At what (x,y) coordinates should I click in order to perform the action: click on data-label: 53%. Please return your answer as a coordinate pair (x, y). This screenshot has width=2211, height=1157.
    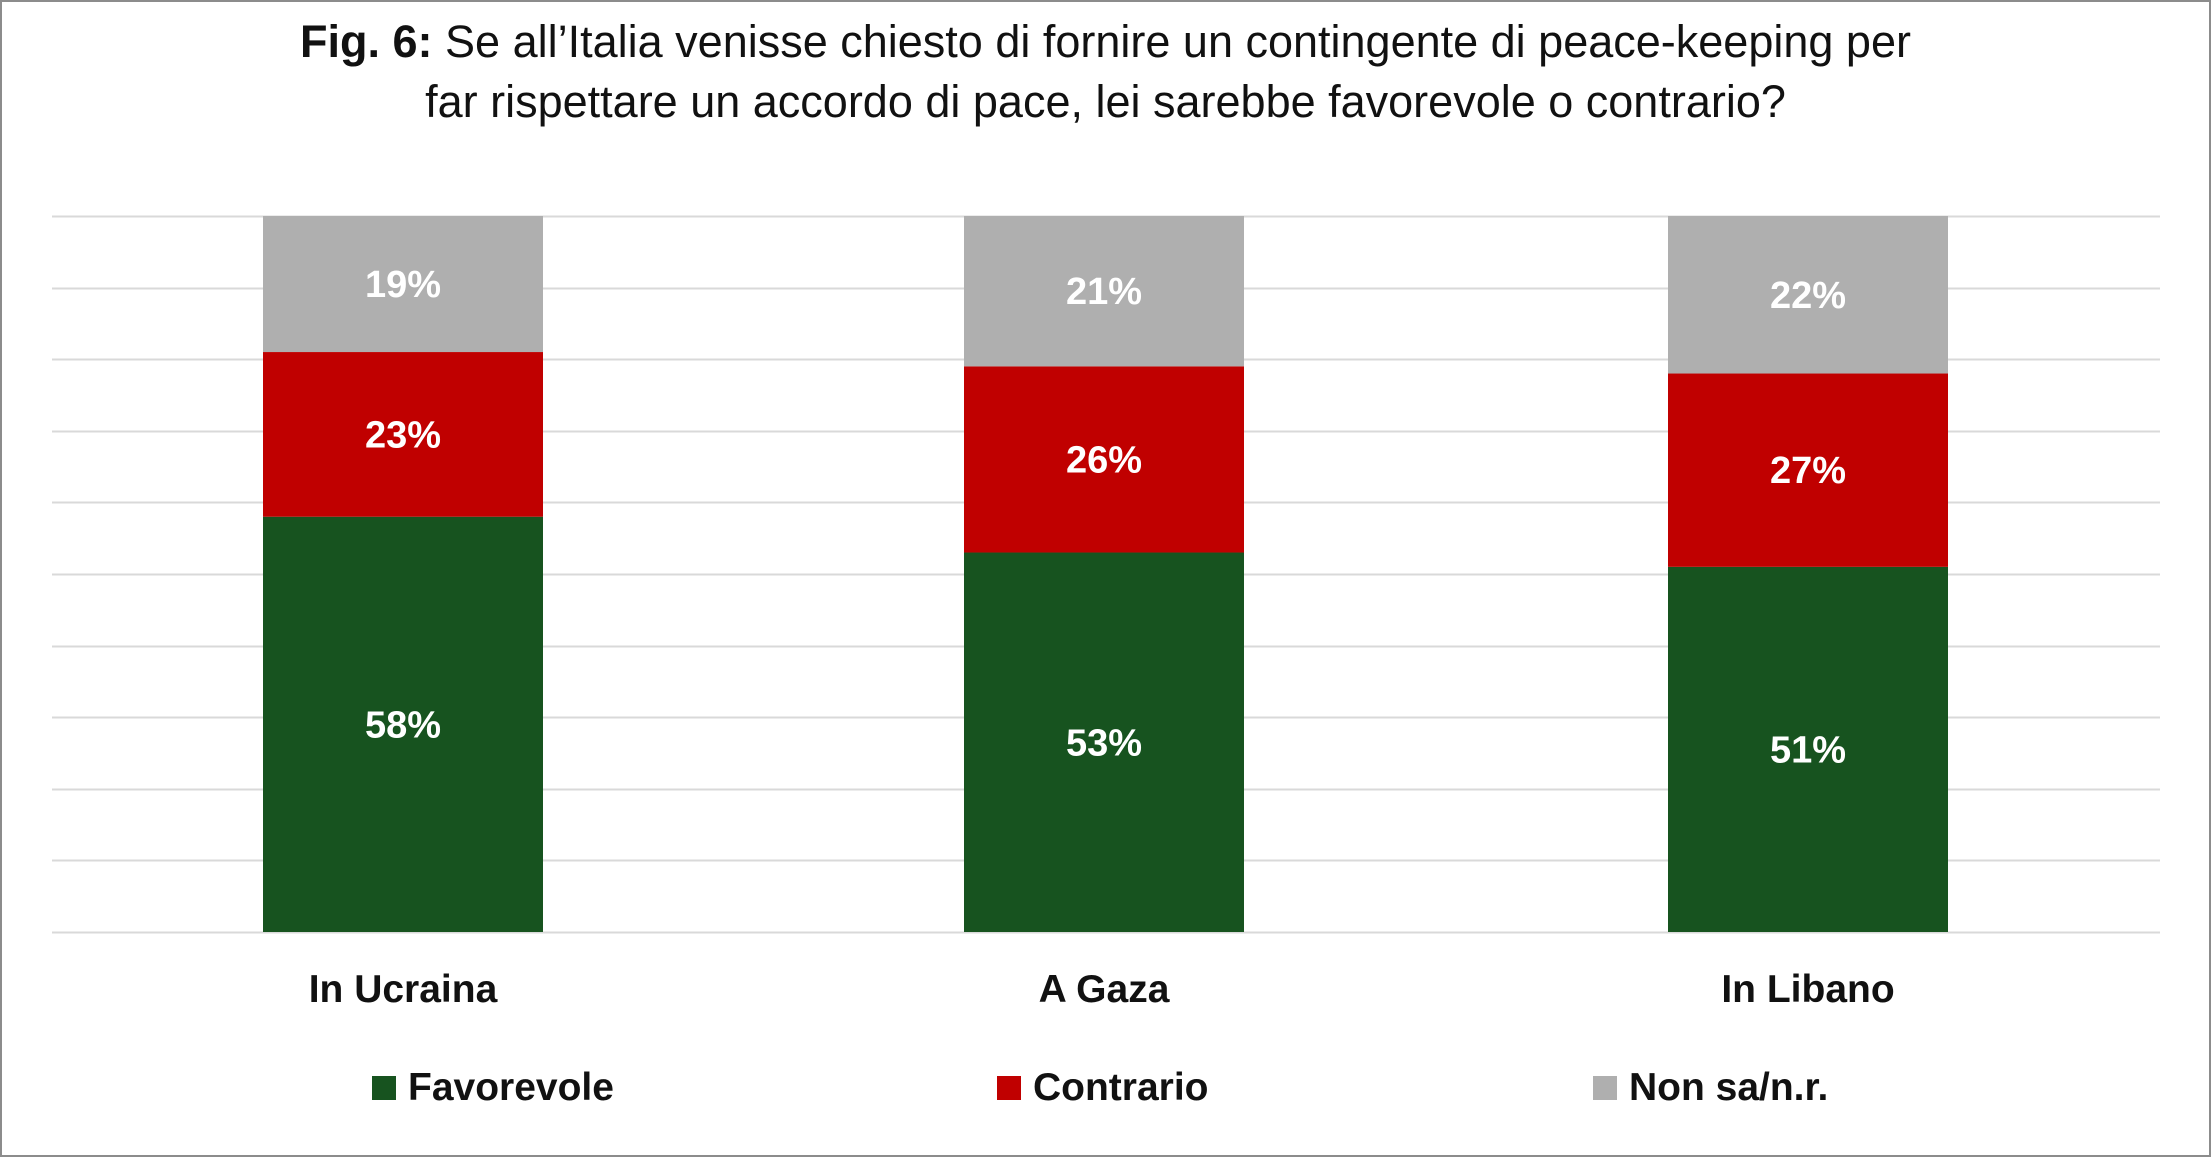
    Looking at the image, I should click on (1104, 743).